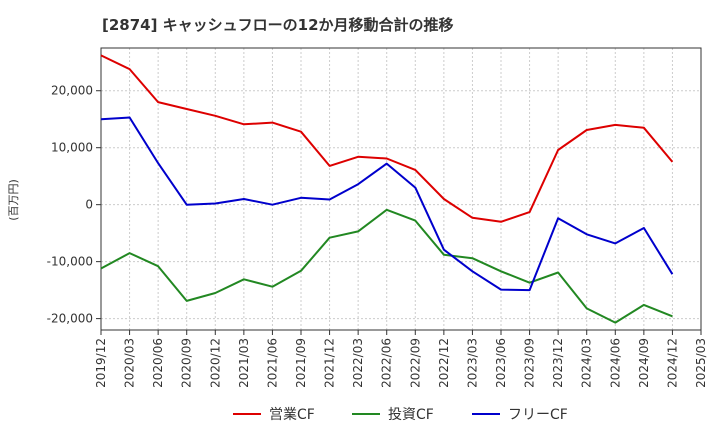 This screenshot has height=440, width=720. Describe the element at coordinates (72, 148) in the screenshot. I see `y-tick-label: 10,000` at that location.